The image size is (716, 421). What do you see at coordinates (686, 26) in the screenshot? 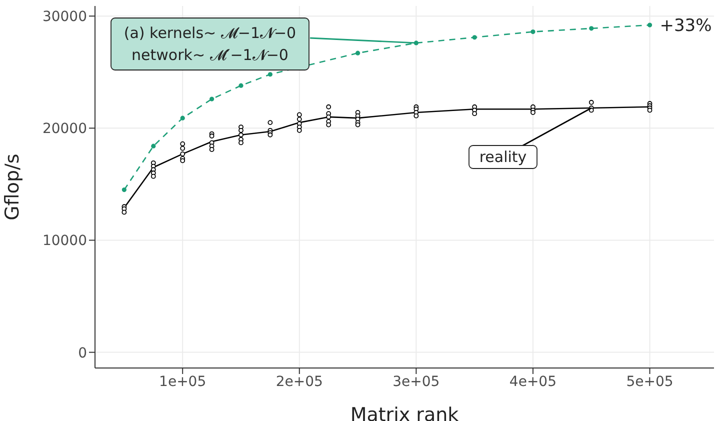
I see `annotation: +33%` at bounding box center [686, 26].